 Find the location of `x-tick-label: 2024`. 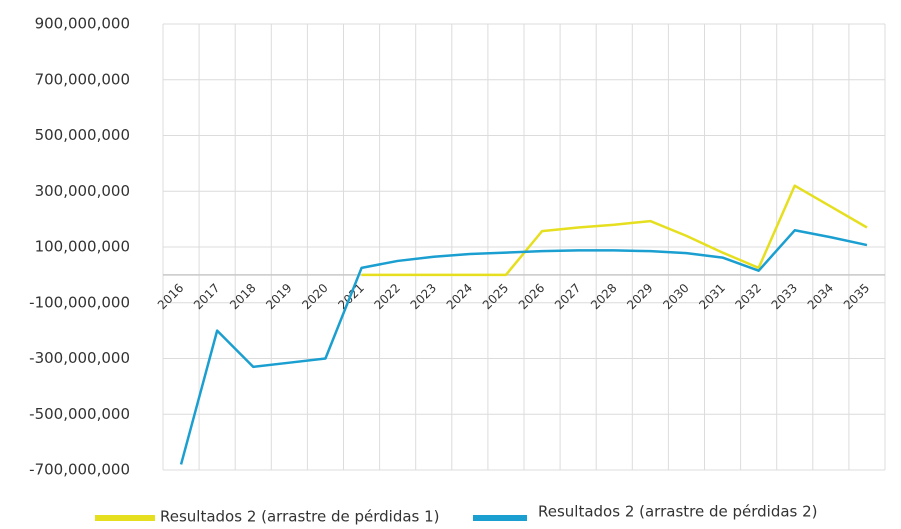

x-tick-label: 2024 is located at coordinates (459, 296).